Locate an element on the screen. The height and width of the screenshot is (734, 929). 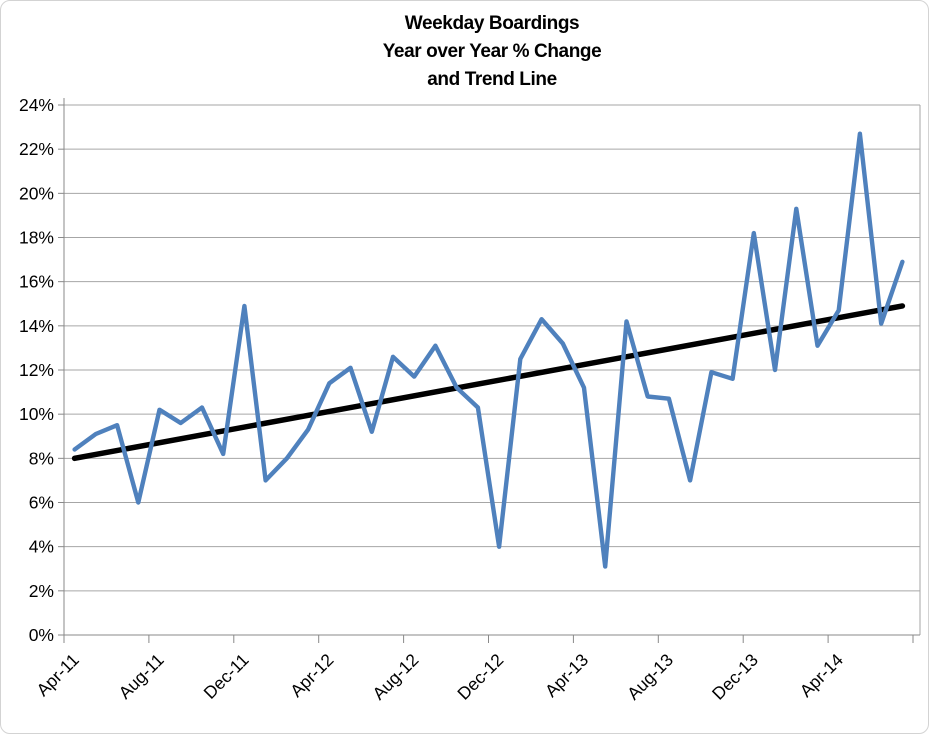
y-axis-label: 24% is located at coordinates (36, 105).